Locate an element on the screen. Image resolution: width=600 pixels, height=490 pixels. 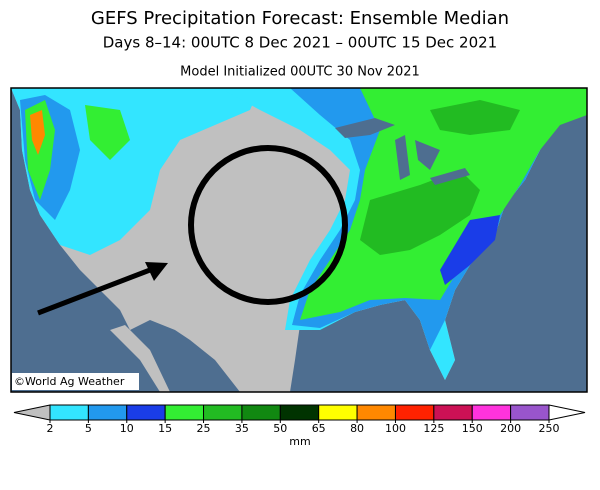
baja is located at coordinates (140, 358).